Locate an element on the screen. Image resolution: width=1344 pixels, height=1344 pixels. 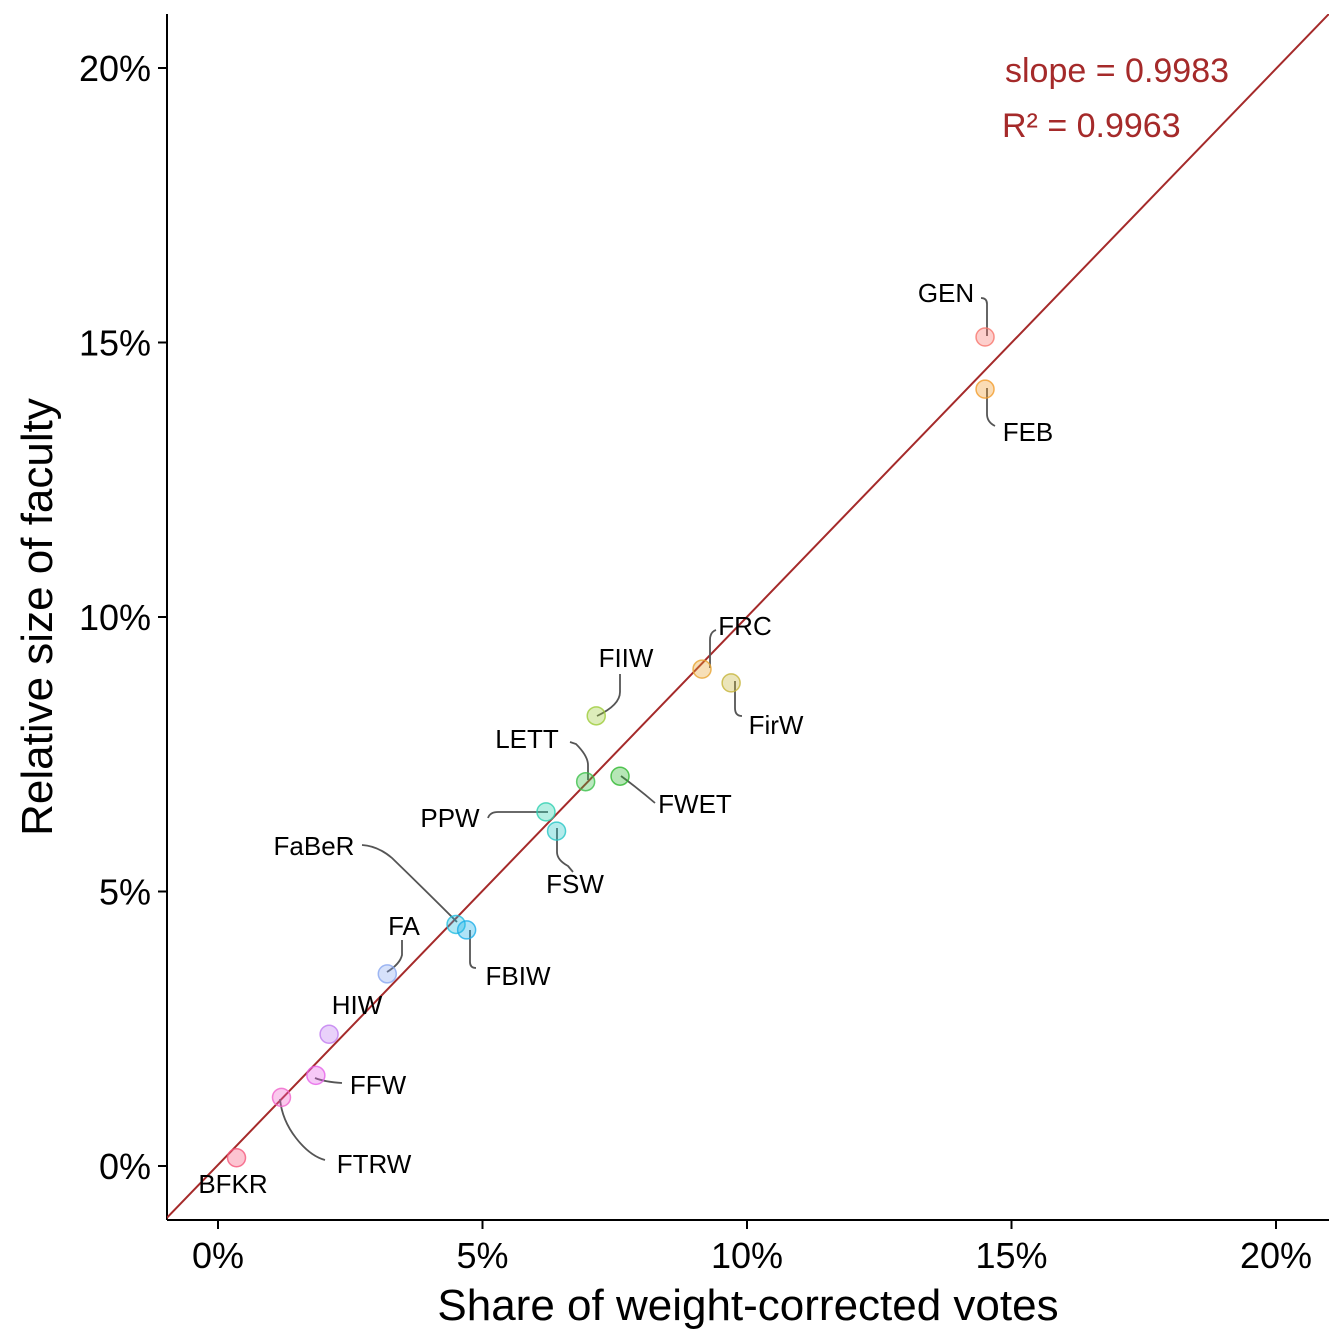
data-point-fbiw is located at coordinates (466, 930).